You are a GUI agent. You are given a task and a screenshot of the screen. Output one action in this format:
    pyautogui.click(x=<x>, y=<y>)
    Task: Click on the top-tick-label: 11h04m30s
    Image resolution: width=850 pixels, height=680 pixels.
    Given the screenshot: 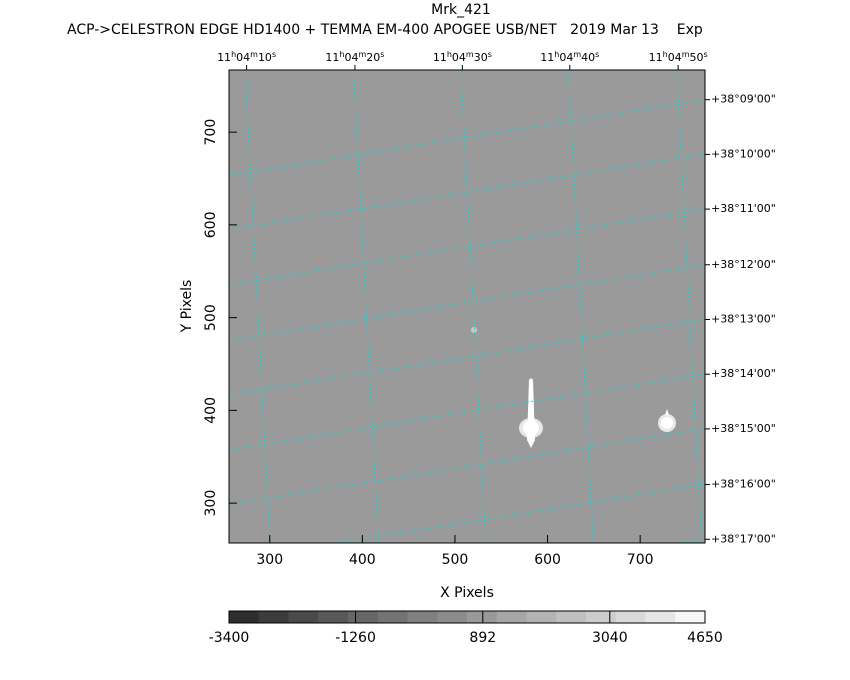 What is the action you would take?
    pyautogui.click(x=462, y=57)
    